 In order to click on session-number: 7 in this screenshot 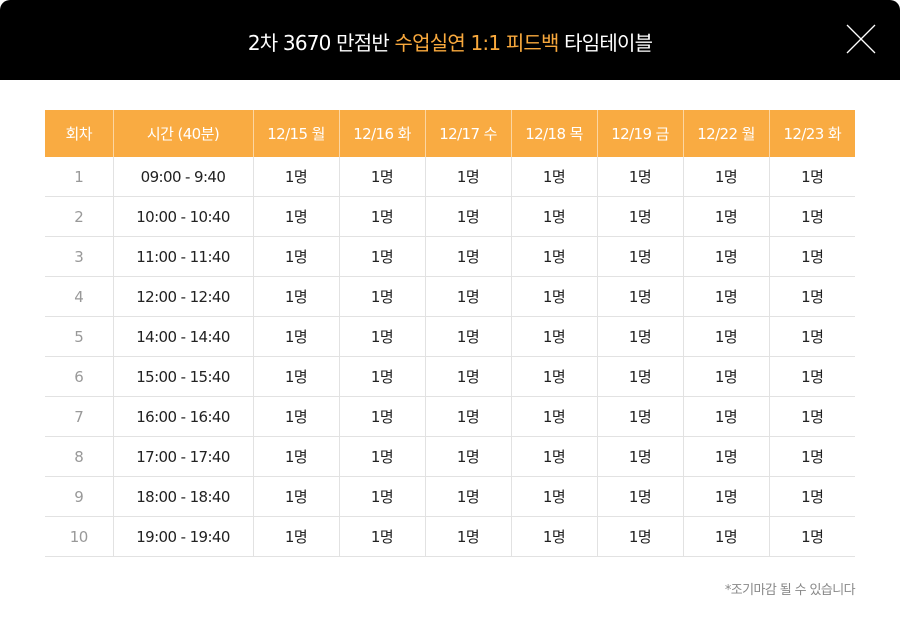, I will do `click(79, 416)`.